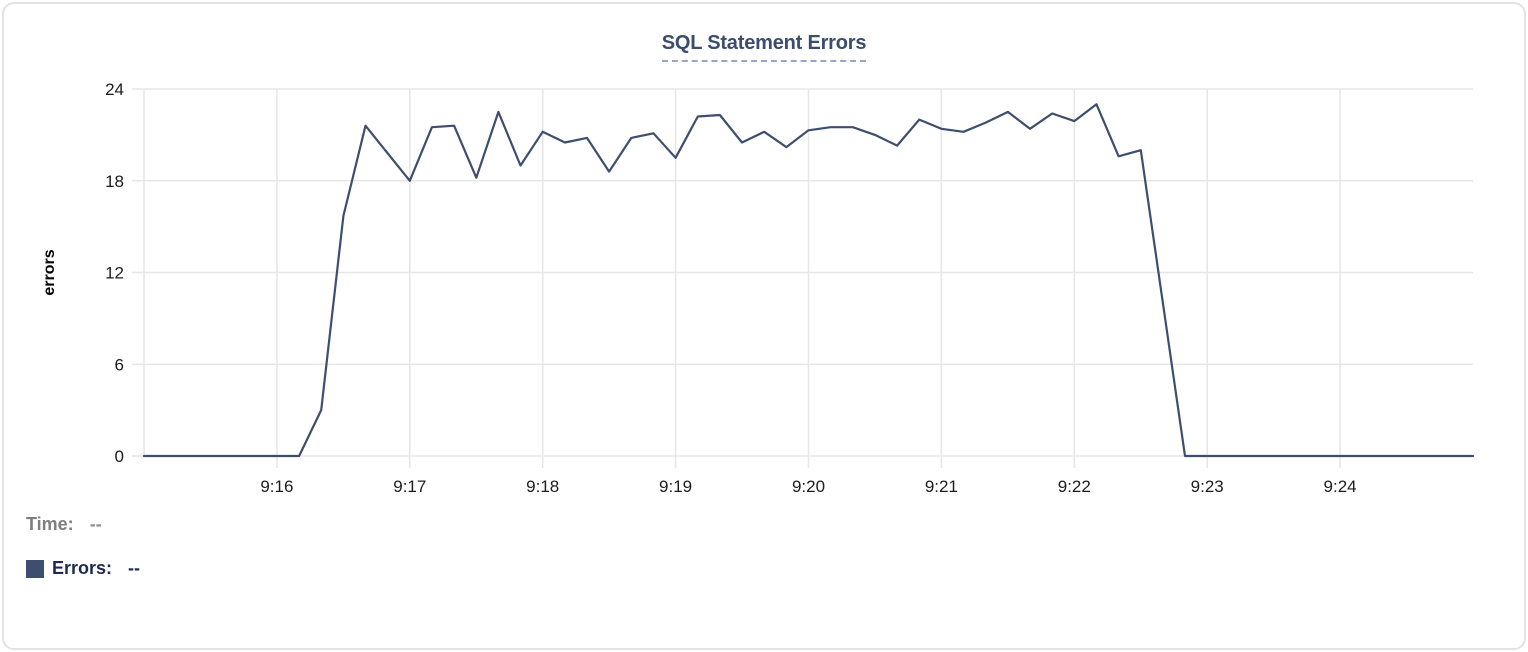 Image resolution: width=1528 pixels, height=652 pixels. Describe the element at coordinates (114, 273) in the screenshot. I see `y-tick-label: 12` at that location.